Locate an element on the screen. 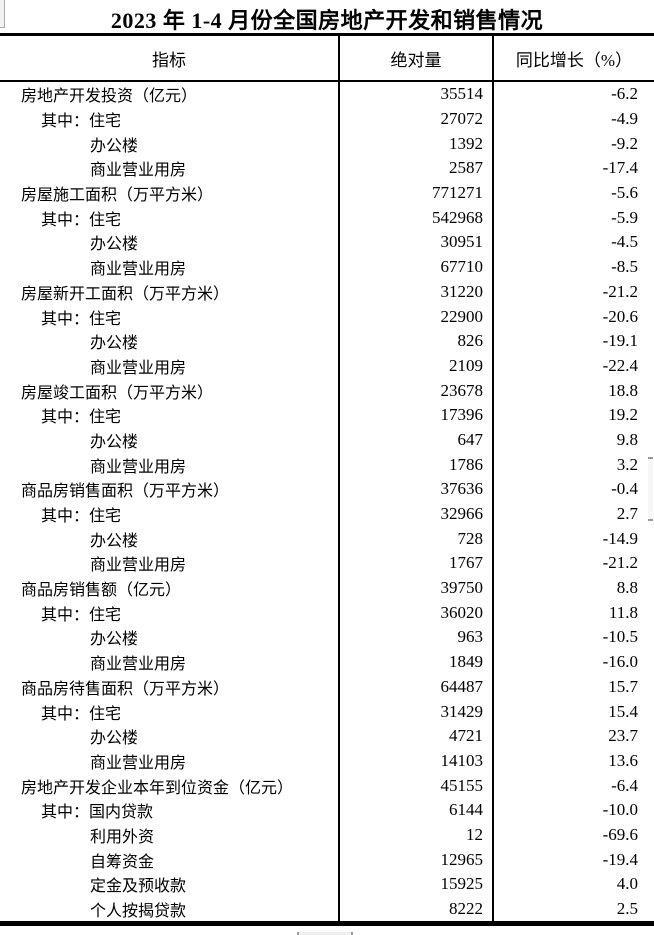 The width and height of the screenshot is (654, 935). growth-cell: -5.6 is located at coordinates (573, 193).